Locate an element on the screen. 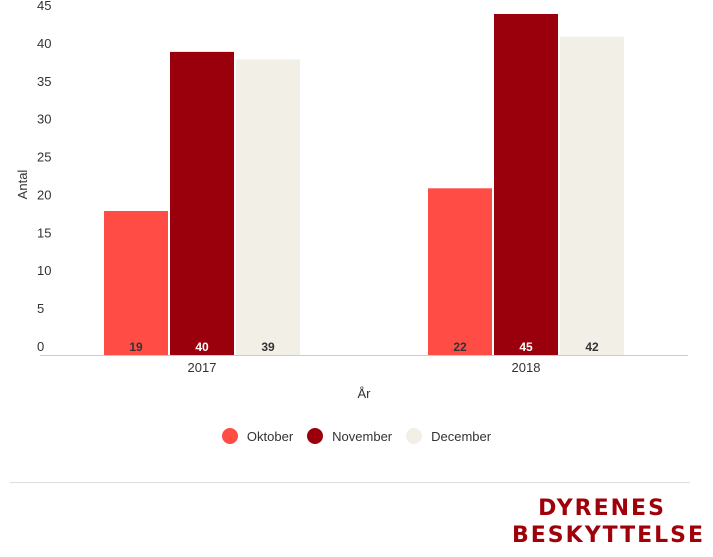  y-tick-label: 20 is located at coordinates (44, 194).